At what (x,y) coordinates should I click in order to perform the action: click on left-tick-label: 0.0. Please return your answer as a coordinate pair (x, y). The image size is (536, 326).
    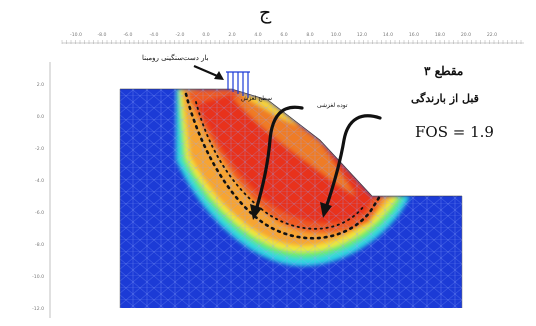
    Looking at the image, I should click on (40, 117).